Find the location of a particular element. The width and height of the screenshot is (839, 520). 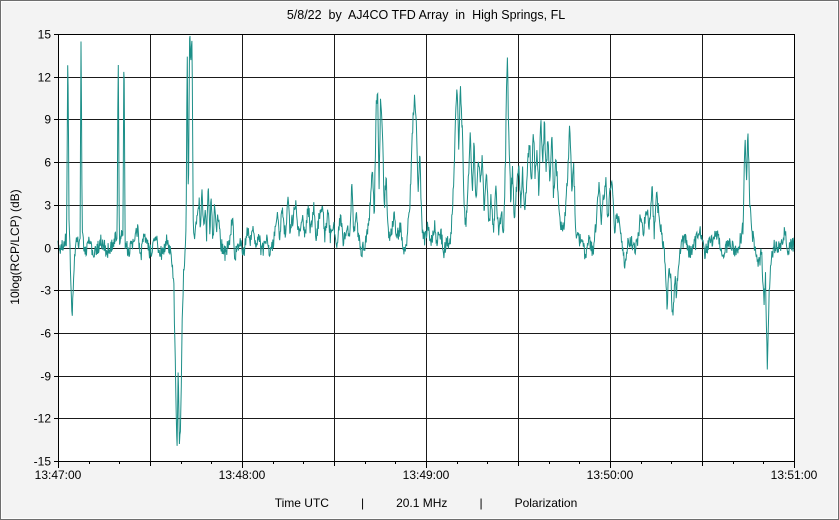

footer-time-utc-label: Time UTC is located at coordinates (301, 503).